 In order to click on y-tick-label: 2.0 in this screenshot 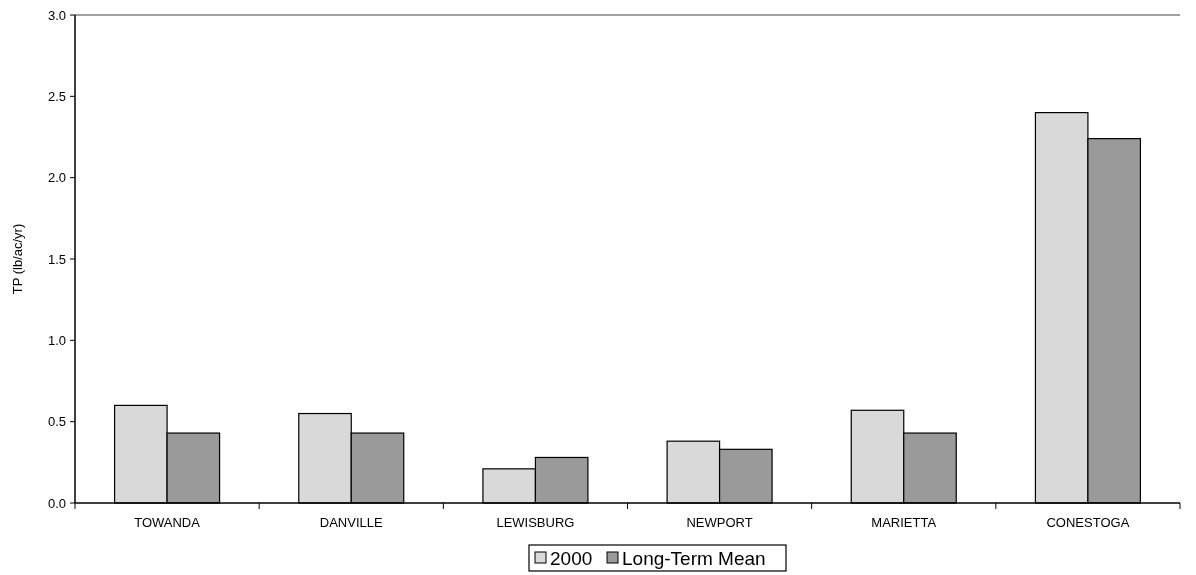, I will do `click(56, 178)`.